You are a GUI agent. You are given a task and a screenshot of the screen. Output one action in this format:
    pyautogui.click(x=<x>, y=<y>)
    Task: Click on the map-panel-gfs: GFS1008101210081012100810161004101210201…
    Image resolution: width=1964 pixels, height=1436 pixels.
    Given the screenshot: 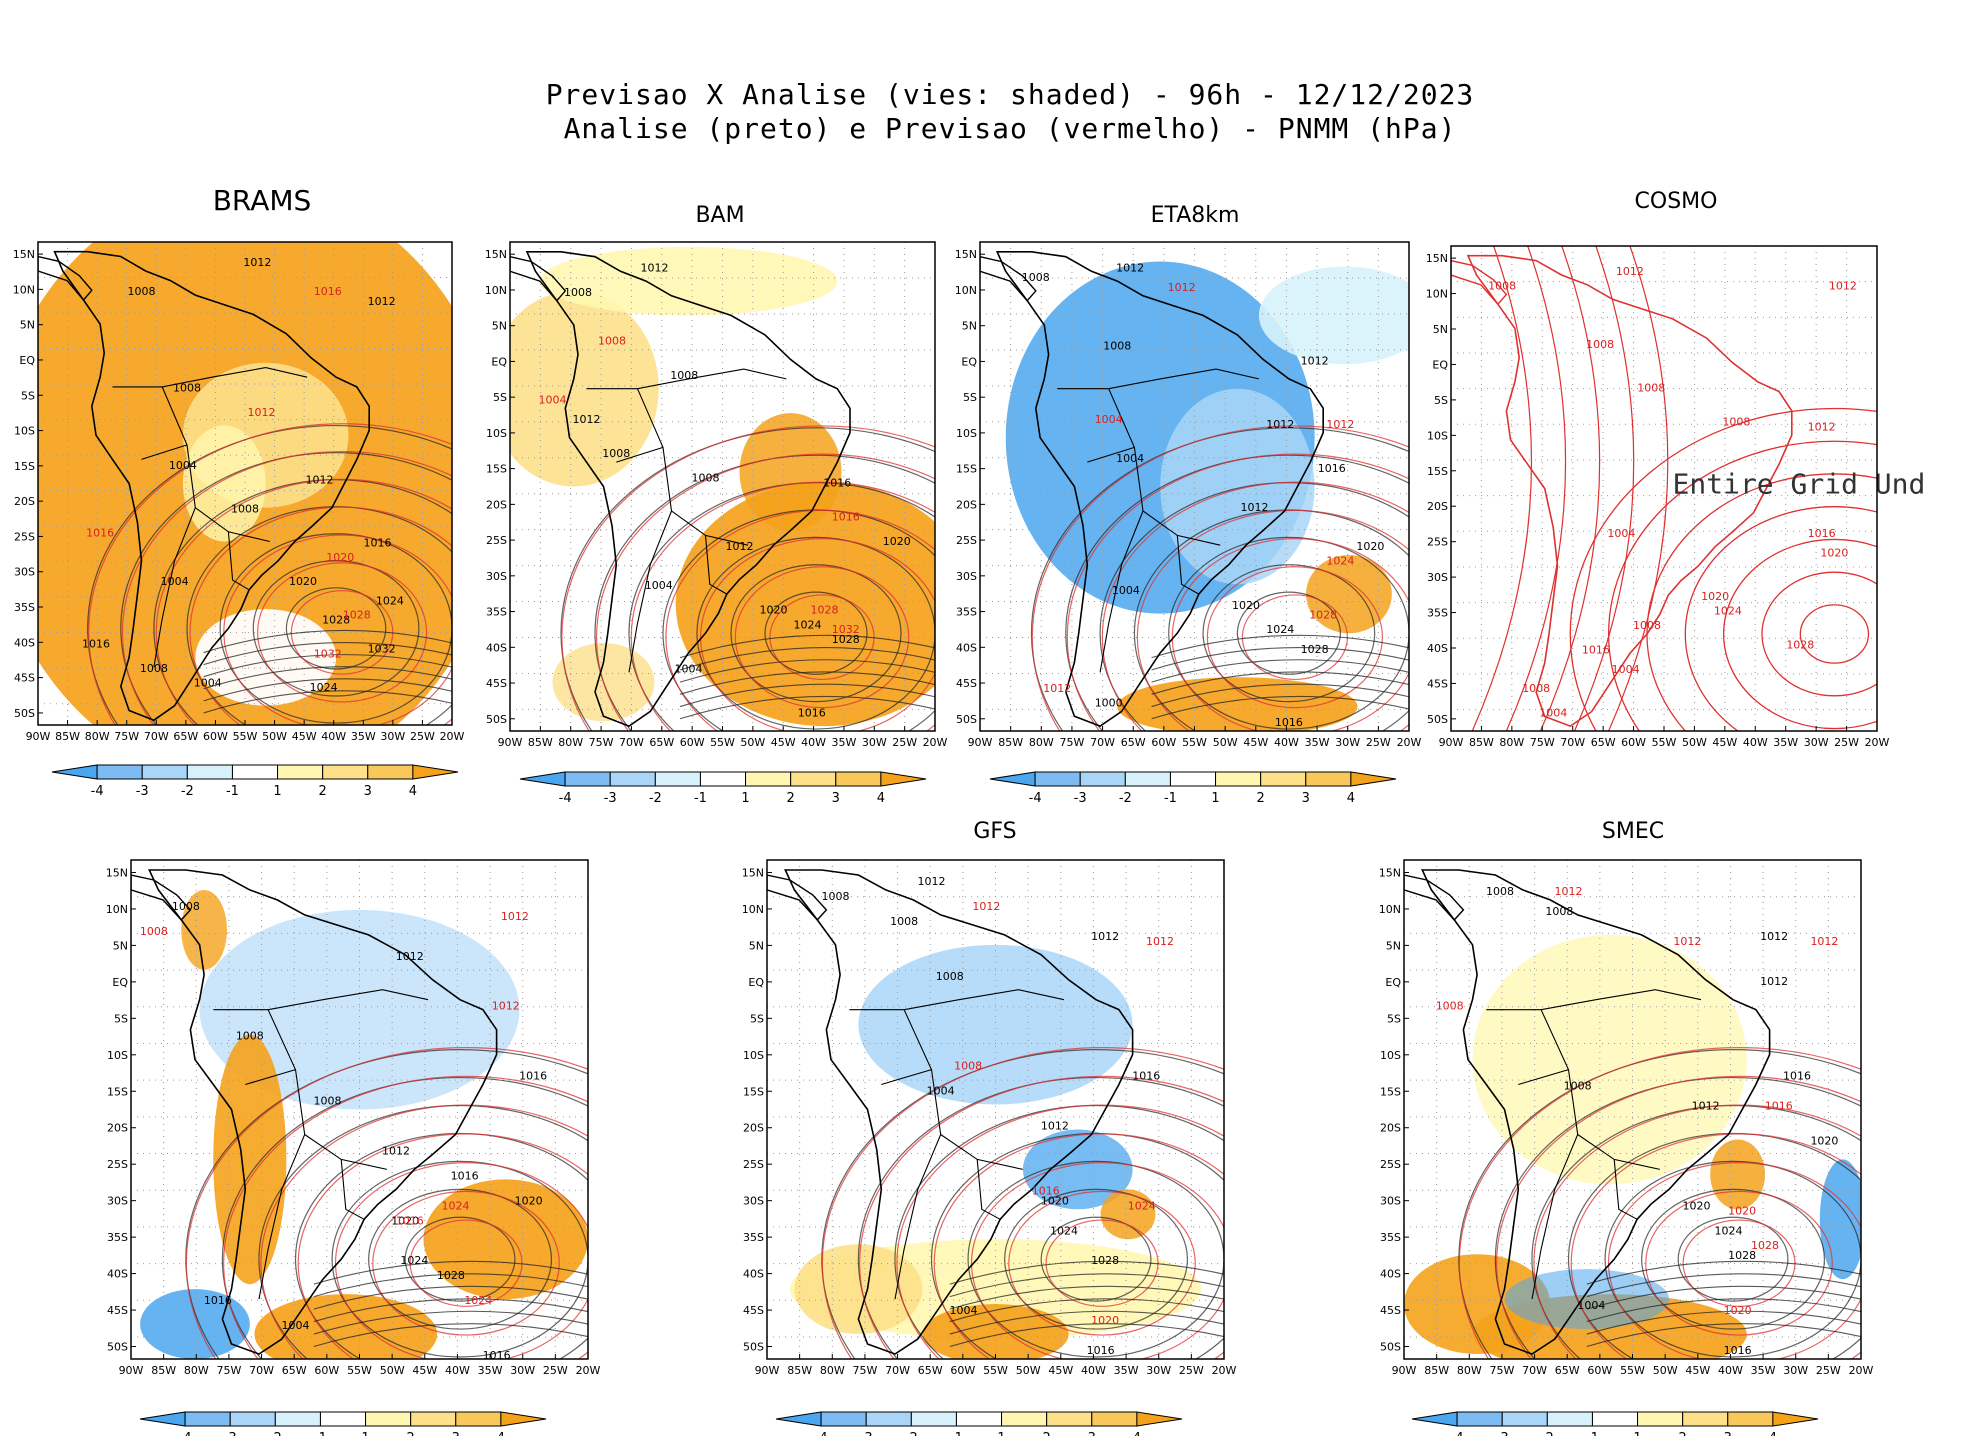 What is the action you would take?
    pyautogui.click(x=989, y=1127)
    